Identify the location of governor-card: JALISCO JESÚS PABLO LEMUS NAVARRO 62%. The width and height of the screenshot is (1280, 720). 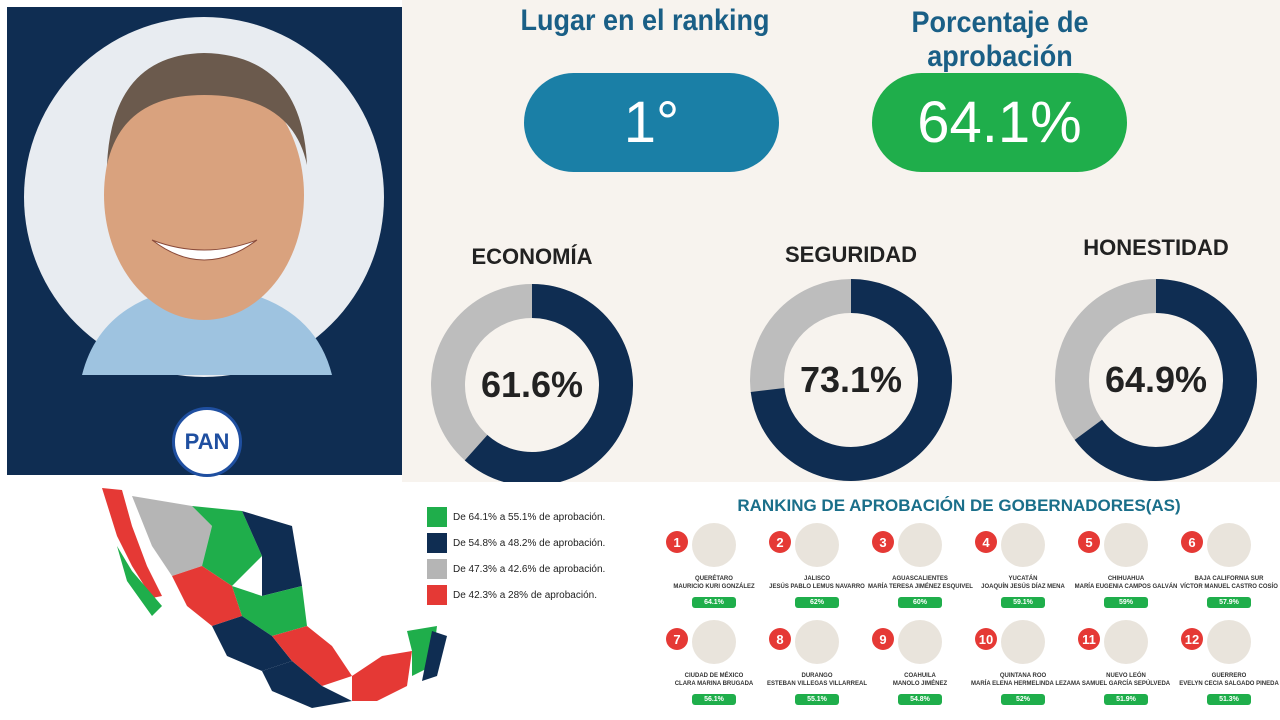
(817, 592).